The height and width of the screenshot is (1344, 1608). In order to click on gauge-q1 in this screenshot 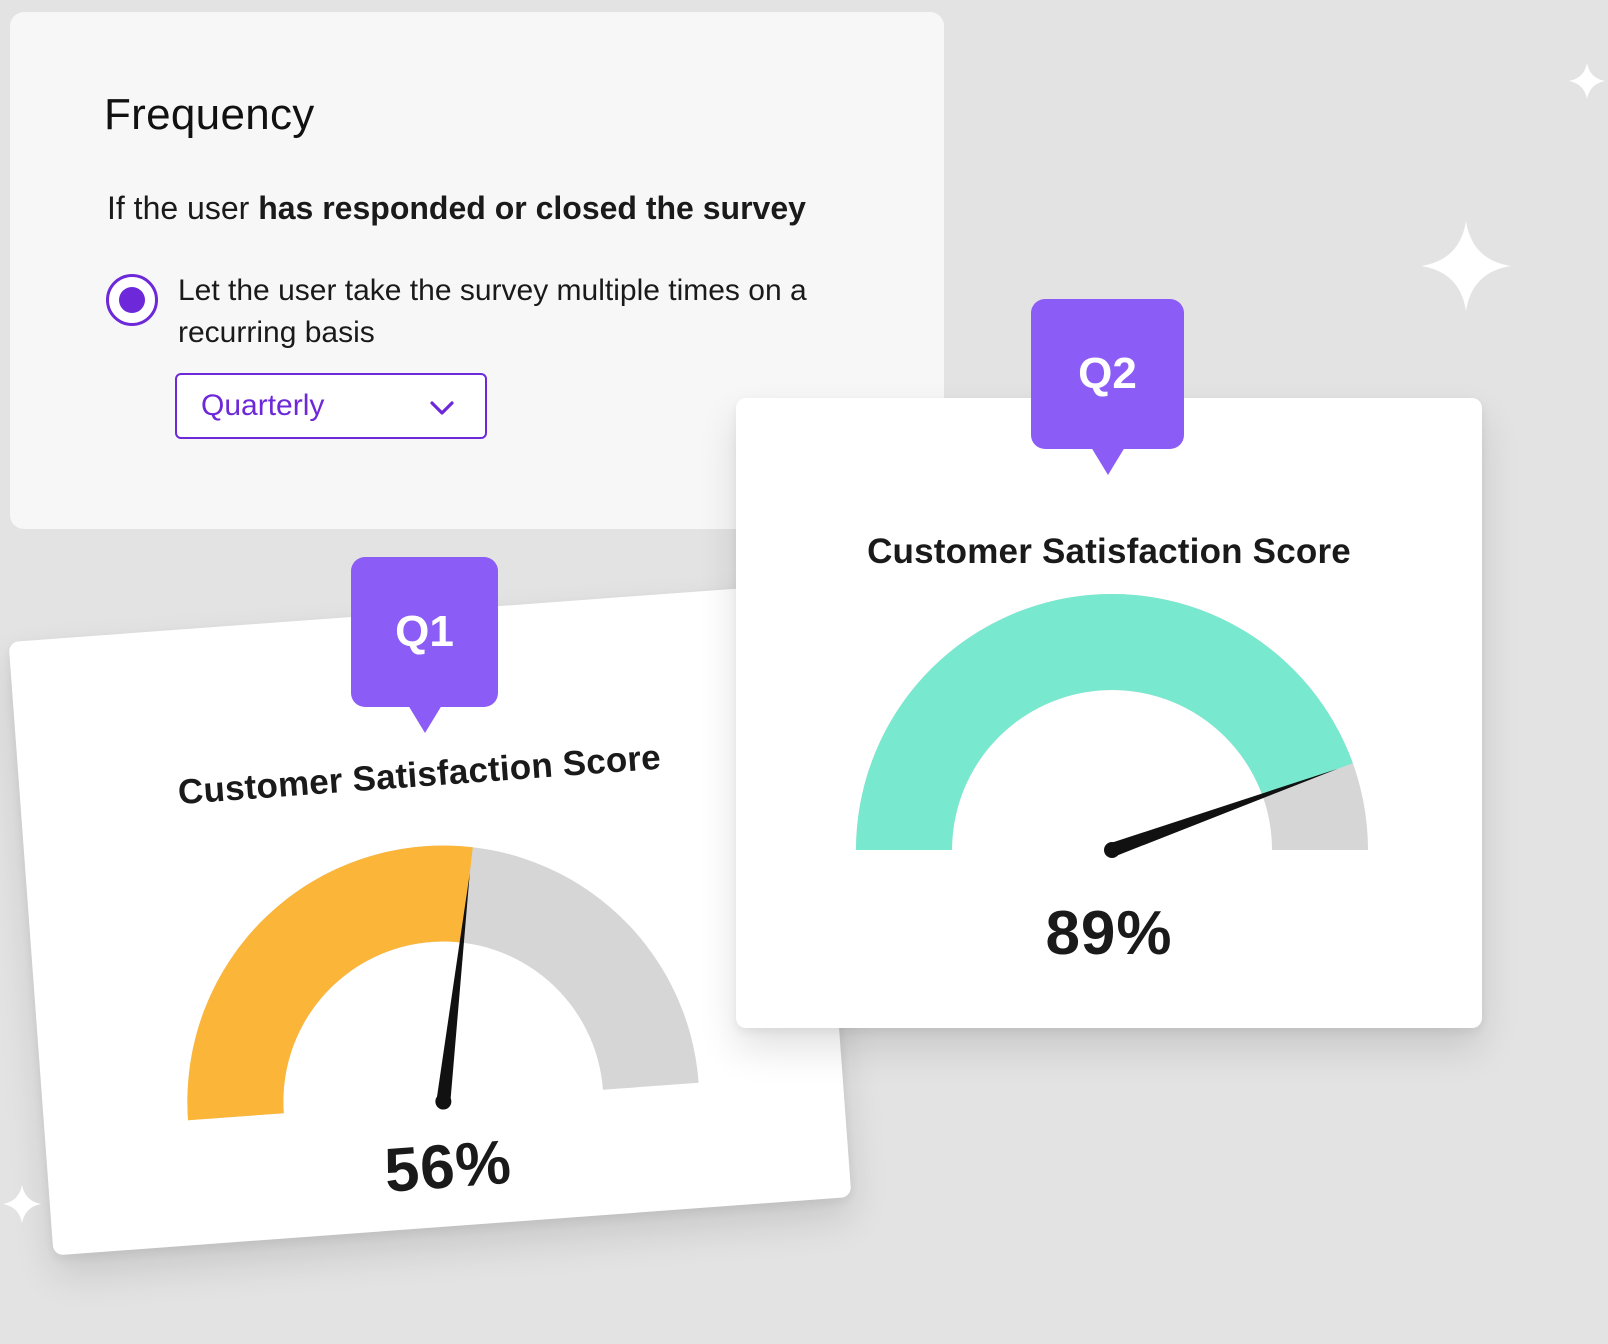, I will do `click(443, 983)`.